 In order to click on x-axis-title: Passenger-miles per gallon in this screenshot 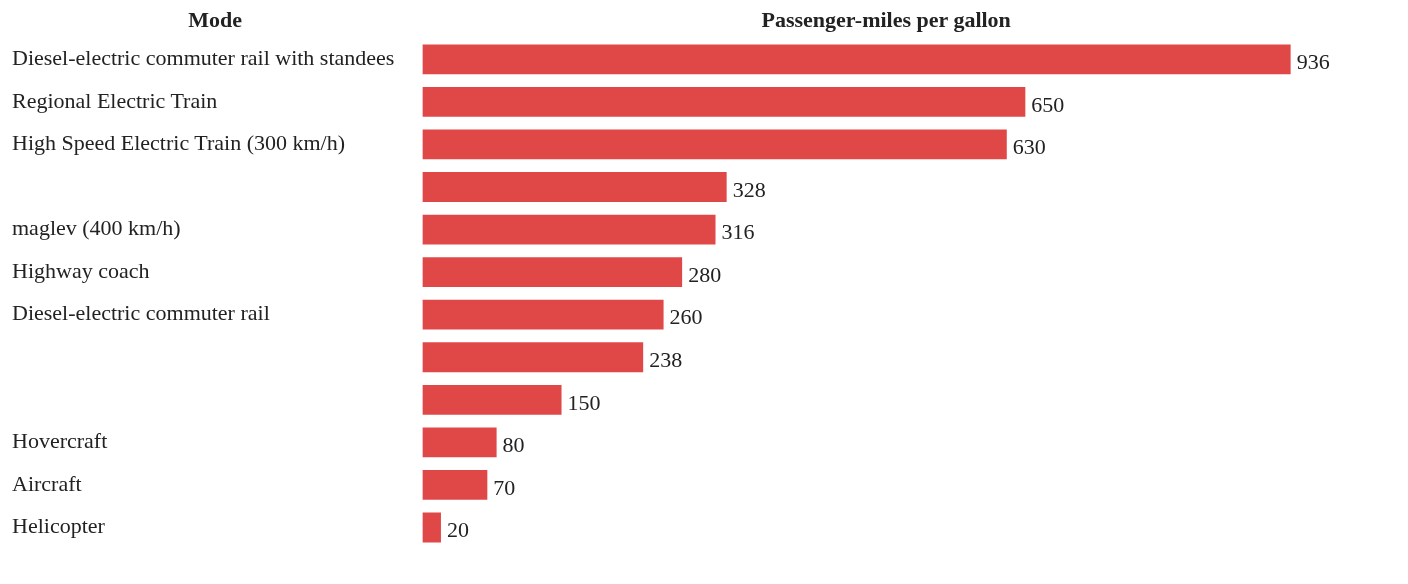, I will do `click(886, 19)`.